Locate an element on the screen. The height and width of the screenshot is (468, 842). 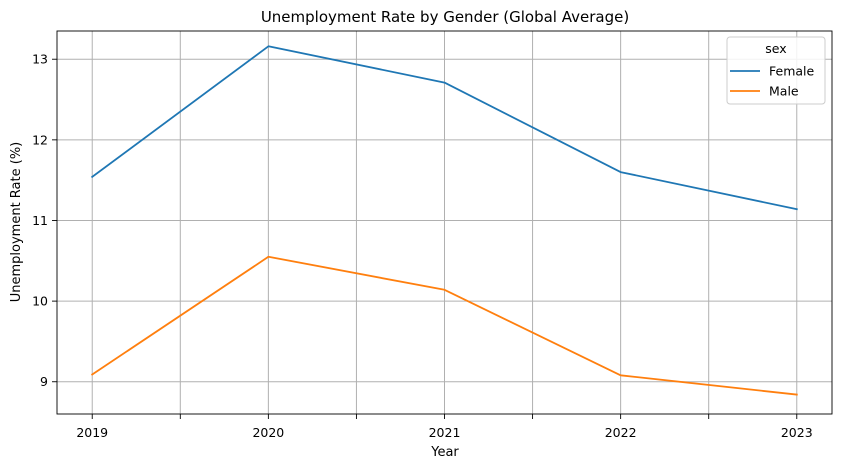
y-tick-label: 9 is located at coordinates (44, 381).